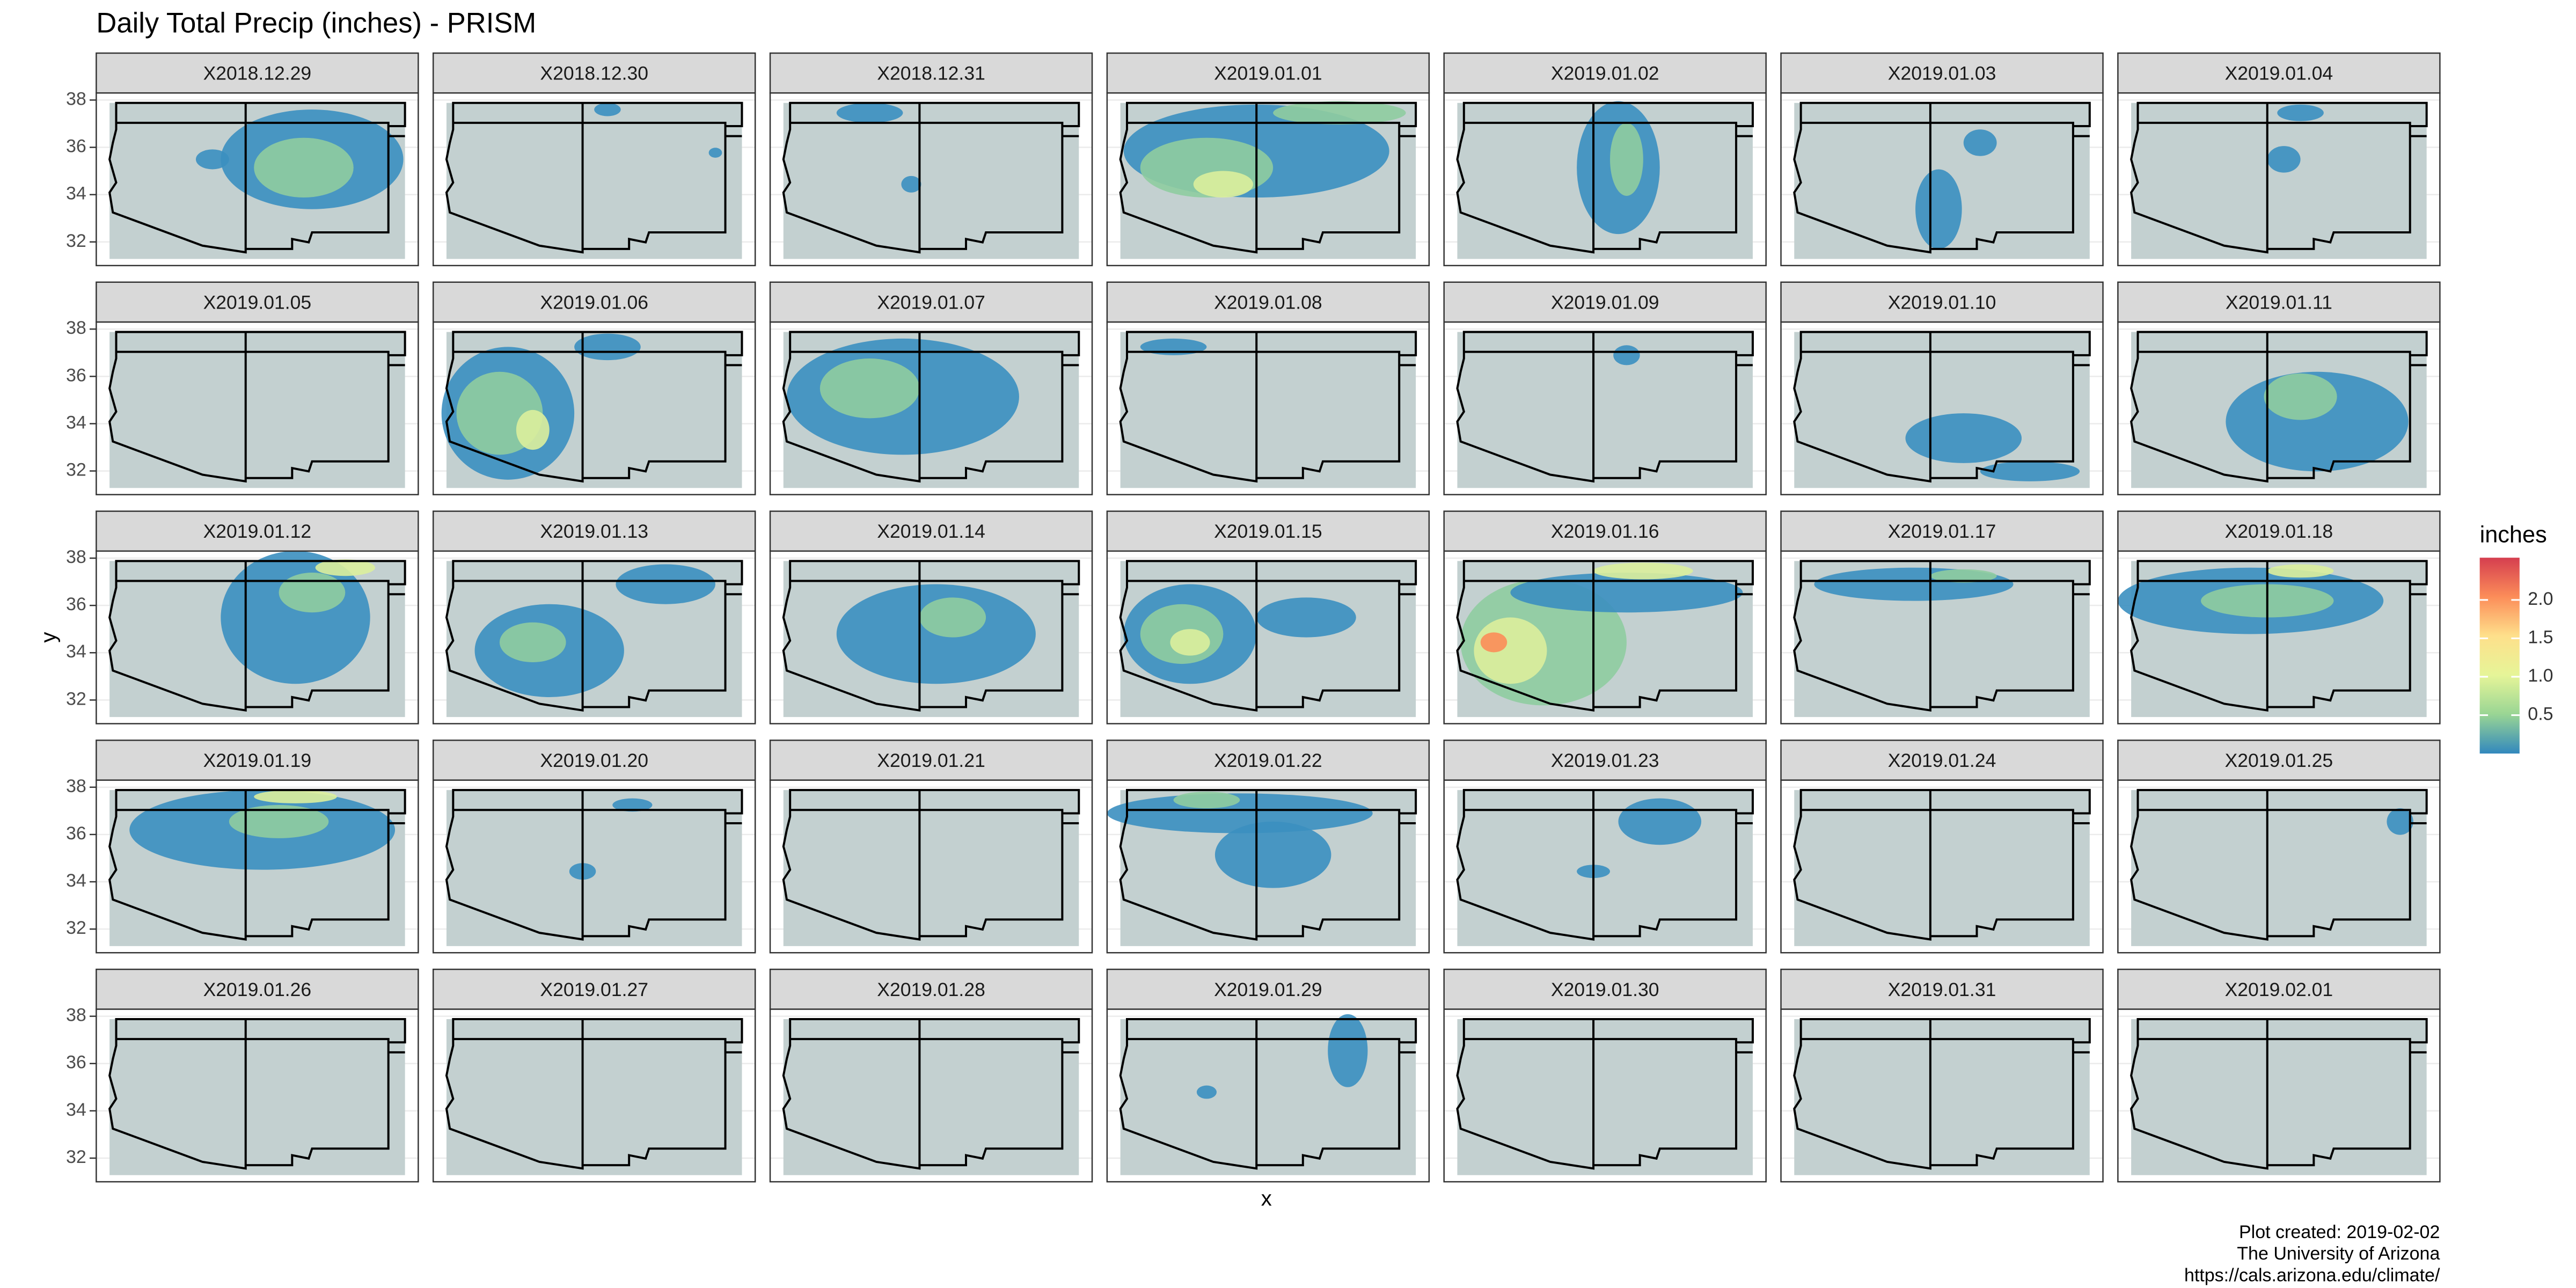  What do you see at coordinates (76, 699) in the screenshot?
I see `y-tick-label: 32` at bounding box center [76, 699].